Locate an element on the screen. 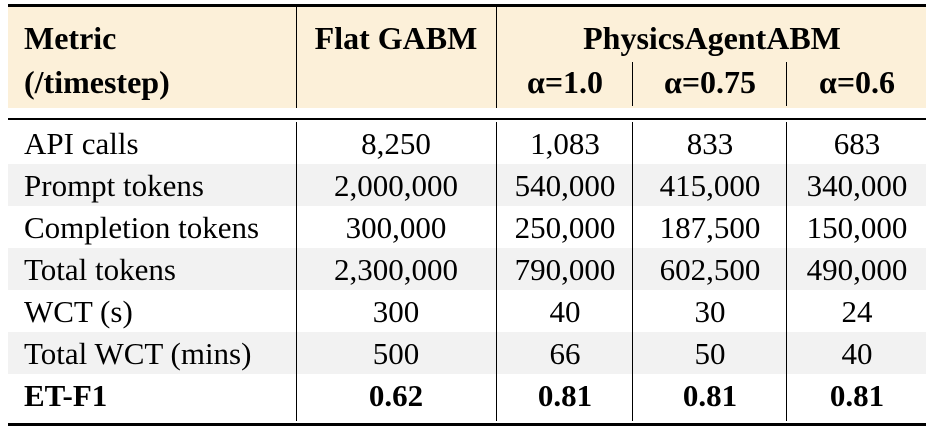 The image size is (934, 438). alpha-075-header: α=0.75 is located at coordinates (710, 82).